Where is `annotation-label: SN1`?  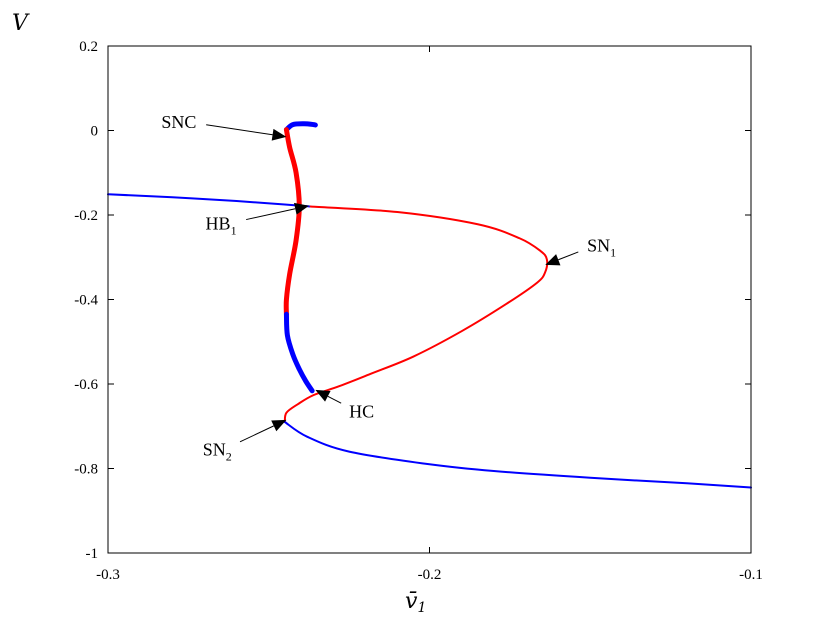 annotation-label: SN1 is located at coordinates (601, 247).